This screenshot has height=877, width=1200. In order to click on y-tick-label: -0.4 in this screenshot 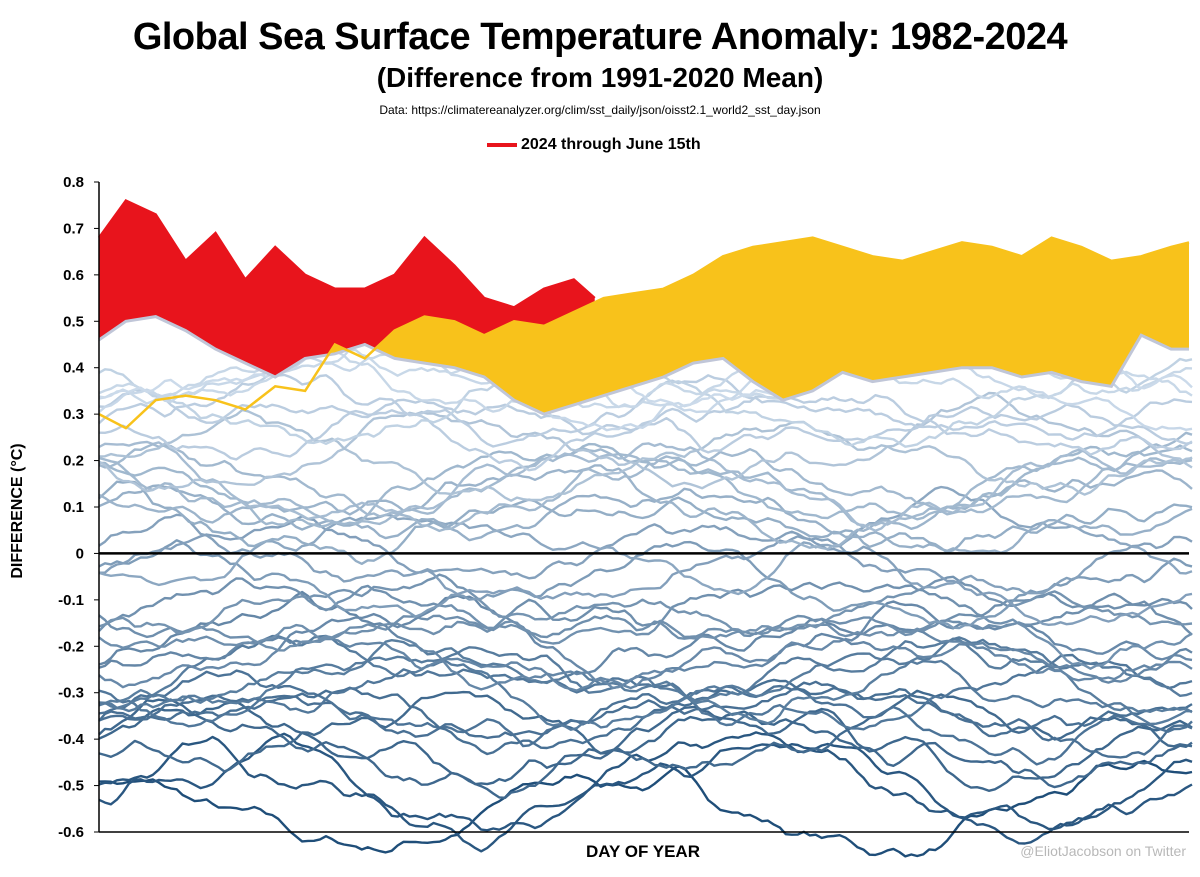, I will do `click(71, 739)`.